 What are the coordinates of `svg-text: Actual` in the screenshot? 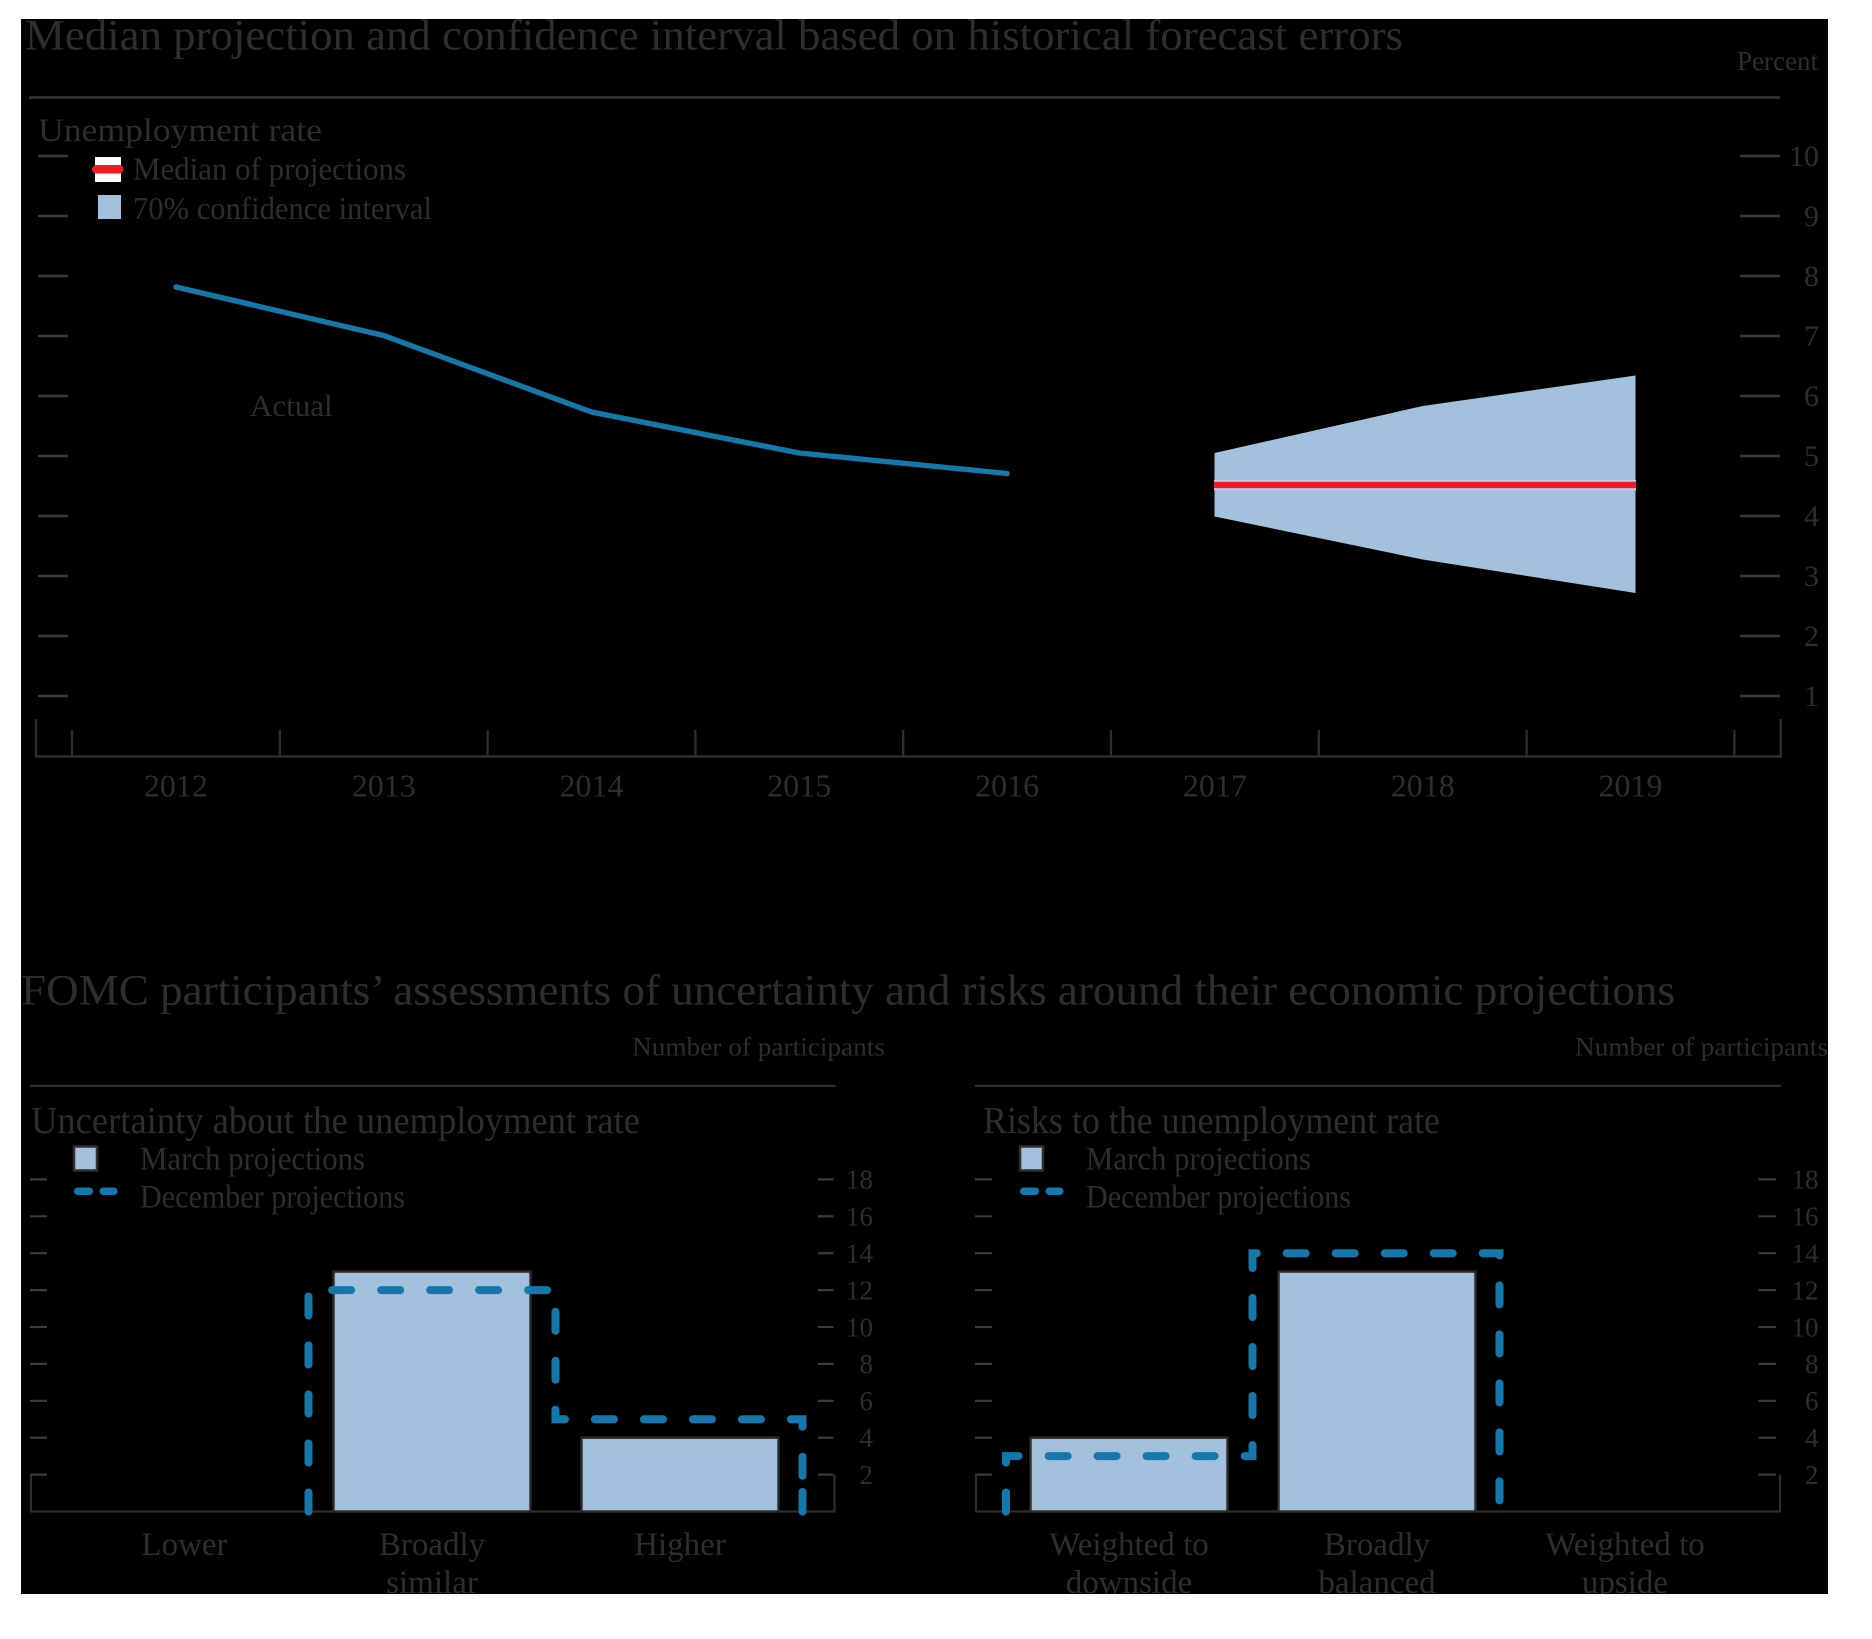 It's located at (291, 405).